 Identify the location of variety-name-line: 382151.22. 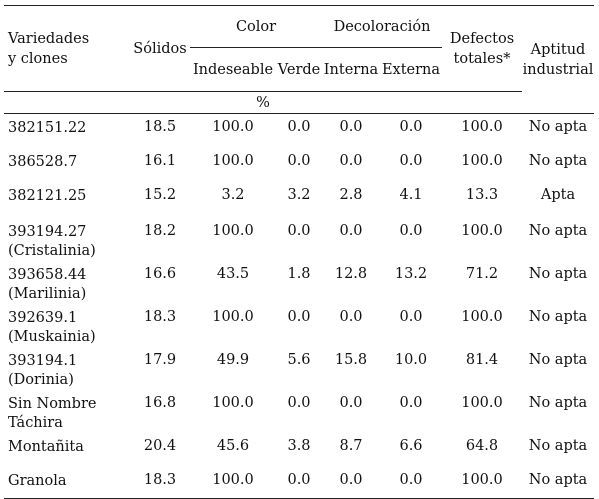
(47, 128).